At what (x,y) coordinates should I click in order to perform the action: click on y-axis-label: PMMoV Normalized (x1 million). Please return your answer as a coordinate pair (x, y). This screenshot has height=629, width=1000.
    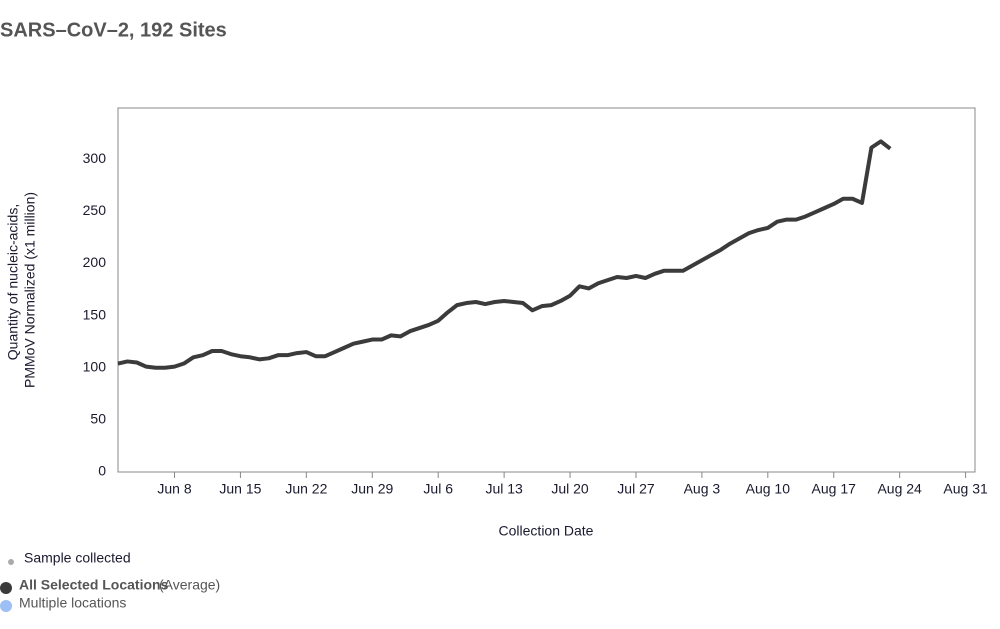
    Looking at the image, I should click on (30, 290).